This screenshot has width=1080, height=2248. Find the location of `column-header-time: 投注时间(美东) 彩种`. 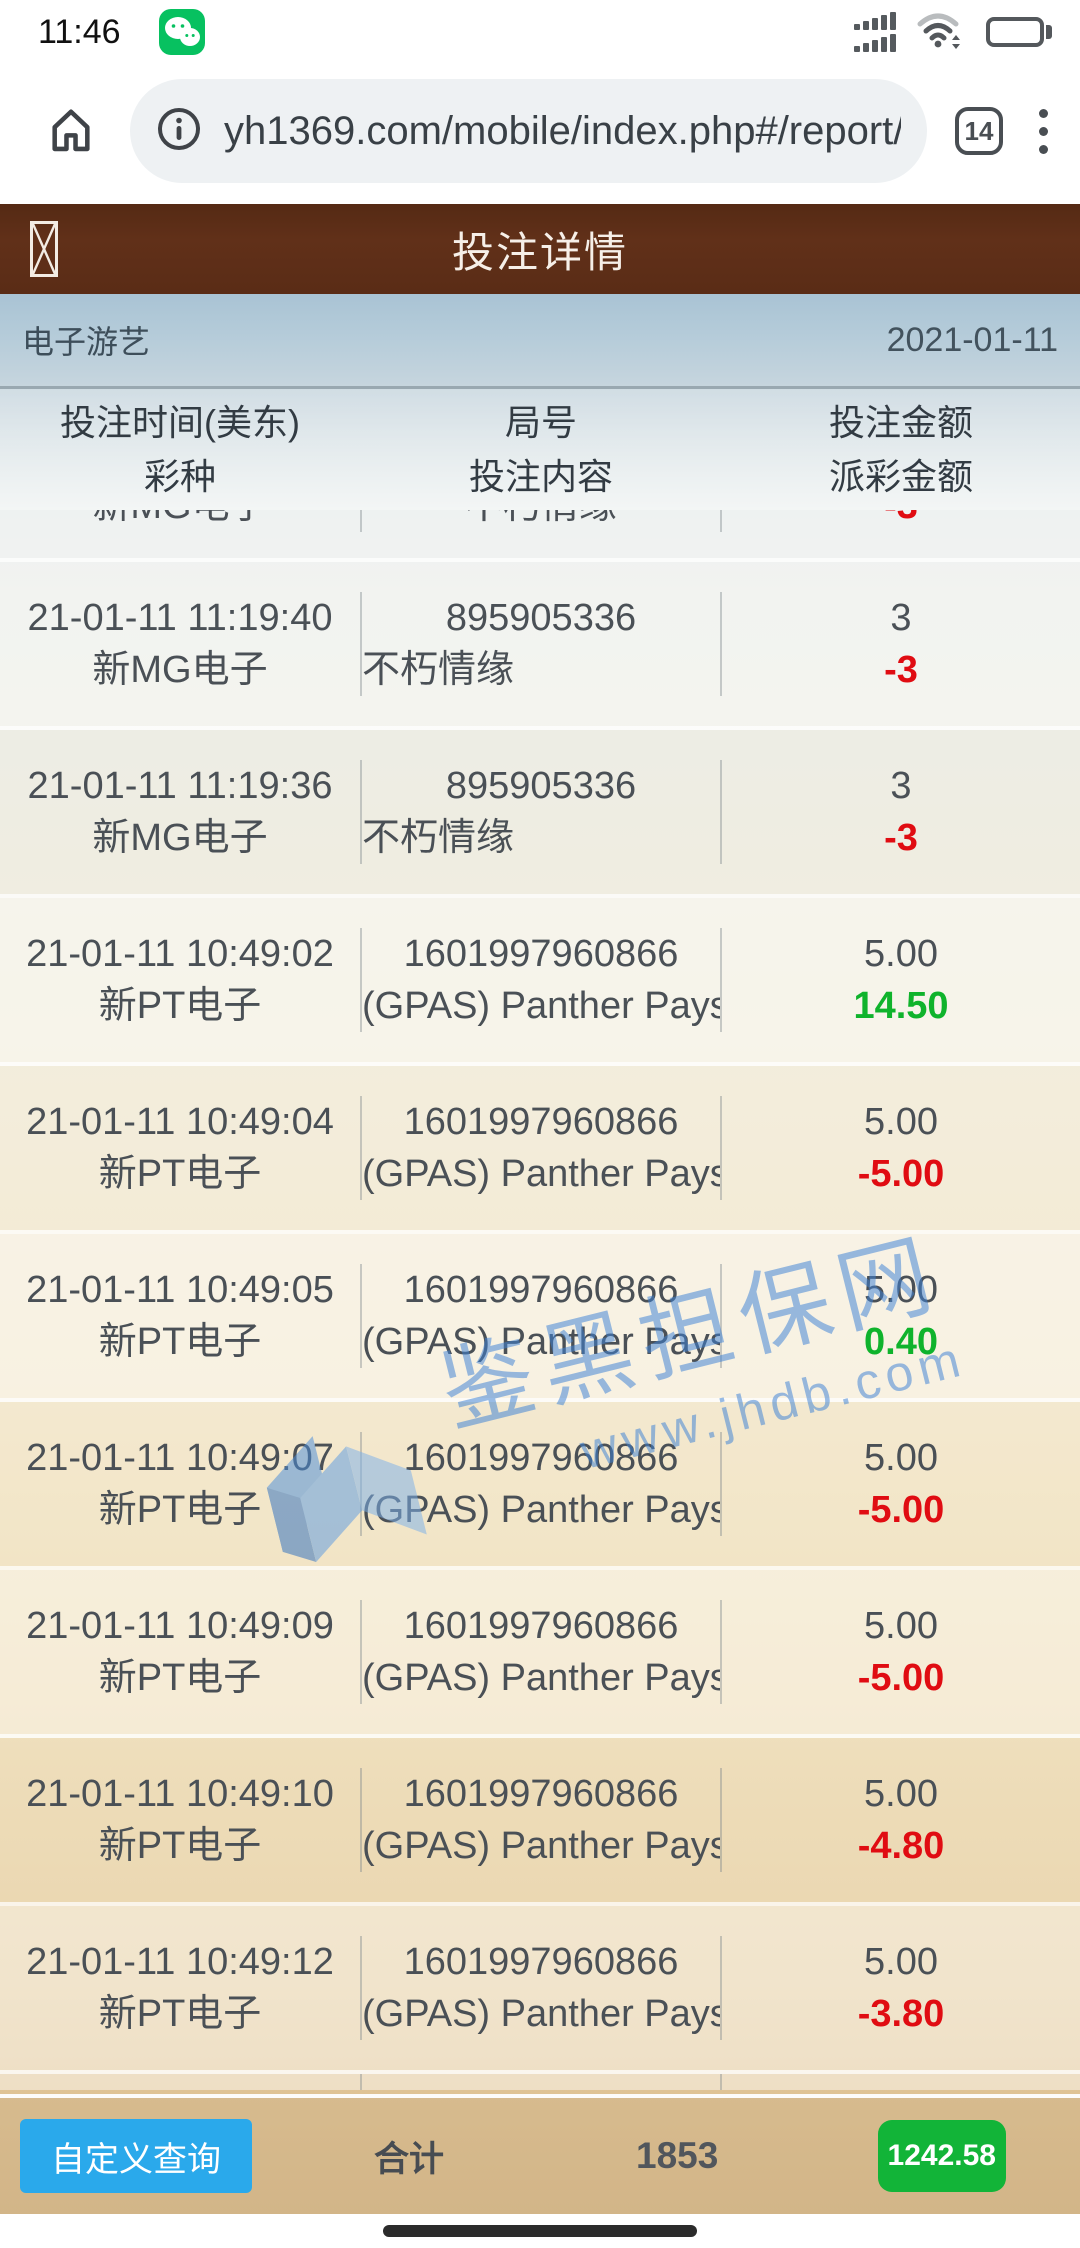

column-header-time: 投注时间(美东) 彩种 is located at coordinates (180, 449).